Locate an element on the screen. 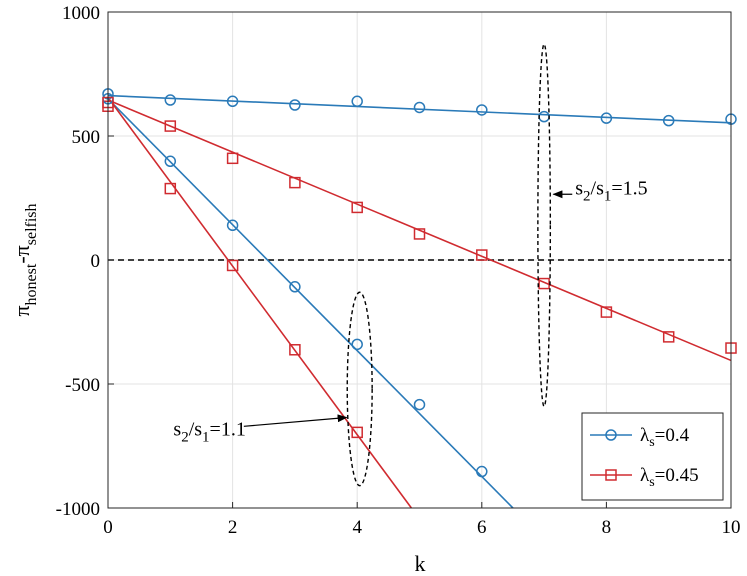  y-tick-label-2: 0 is located at coordinates (96, 261).